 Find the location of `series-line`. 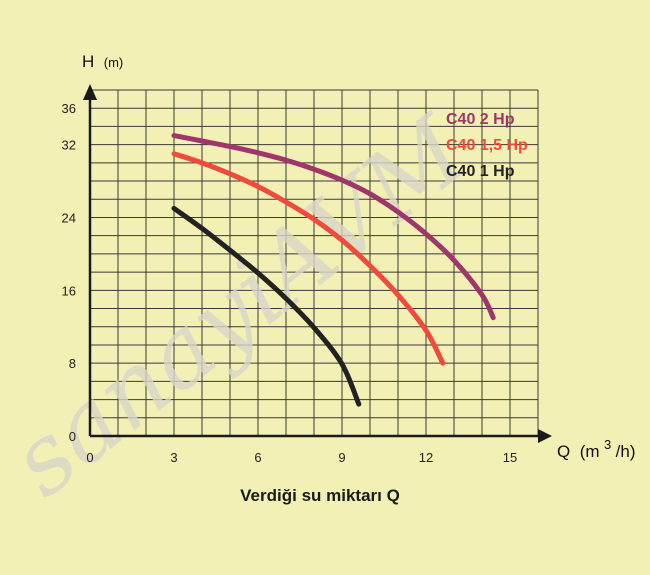

series-line is located at coordinates (266, 306).